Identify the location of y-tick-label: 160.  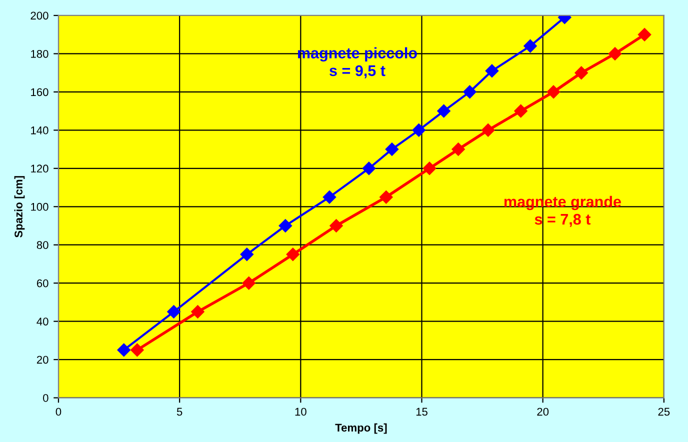
(39, 92).